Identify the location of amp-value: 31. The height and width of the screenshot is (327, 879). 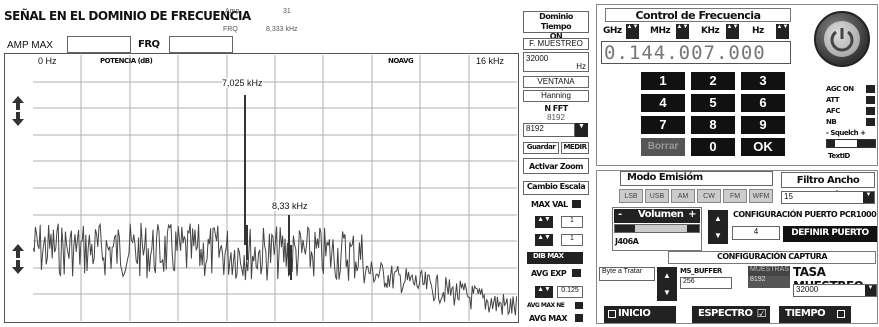
(287, 11).